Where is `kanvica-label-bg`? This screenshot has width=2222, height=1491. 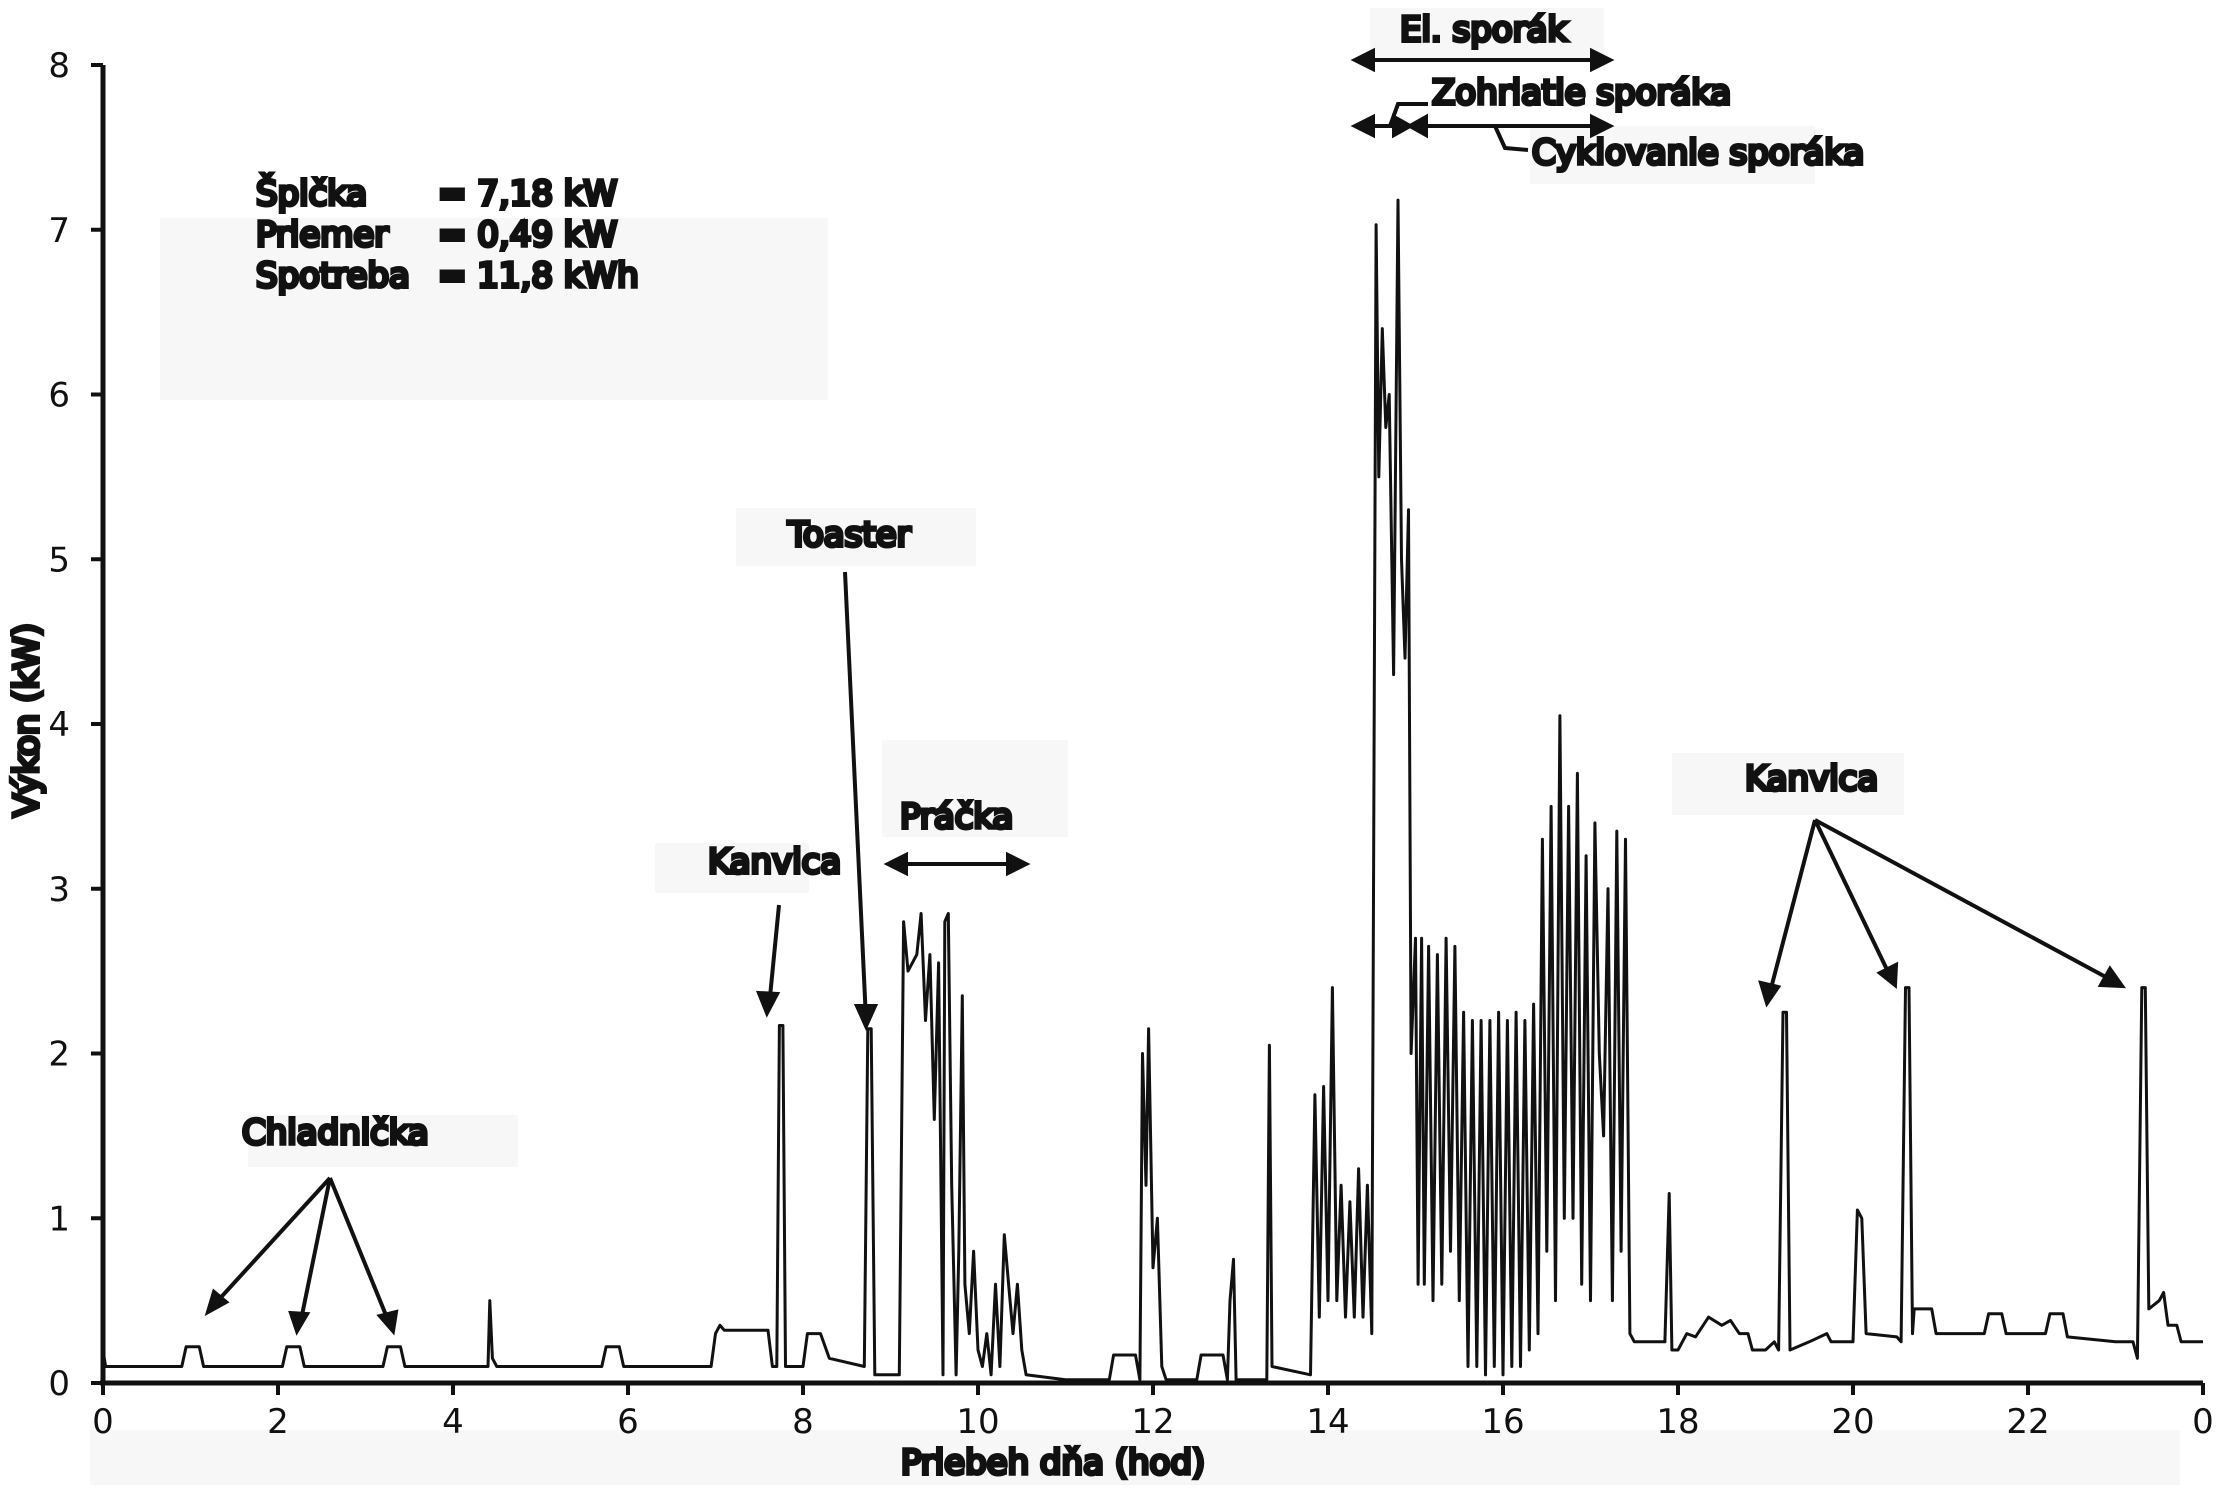 kanvica-label-bg is located at coordinates (732, 868).